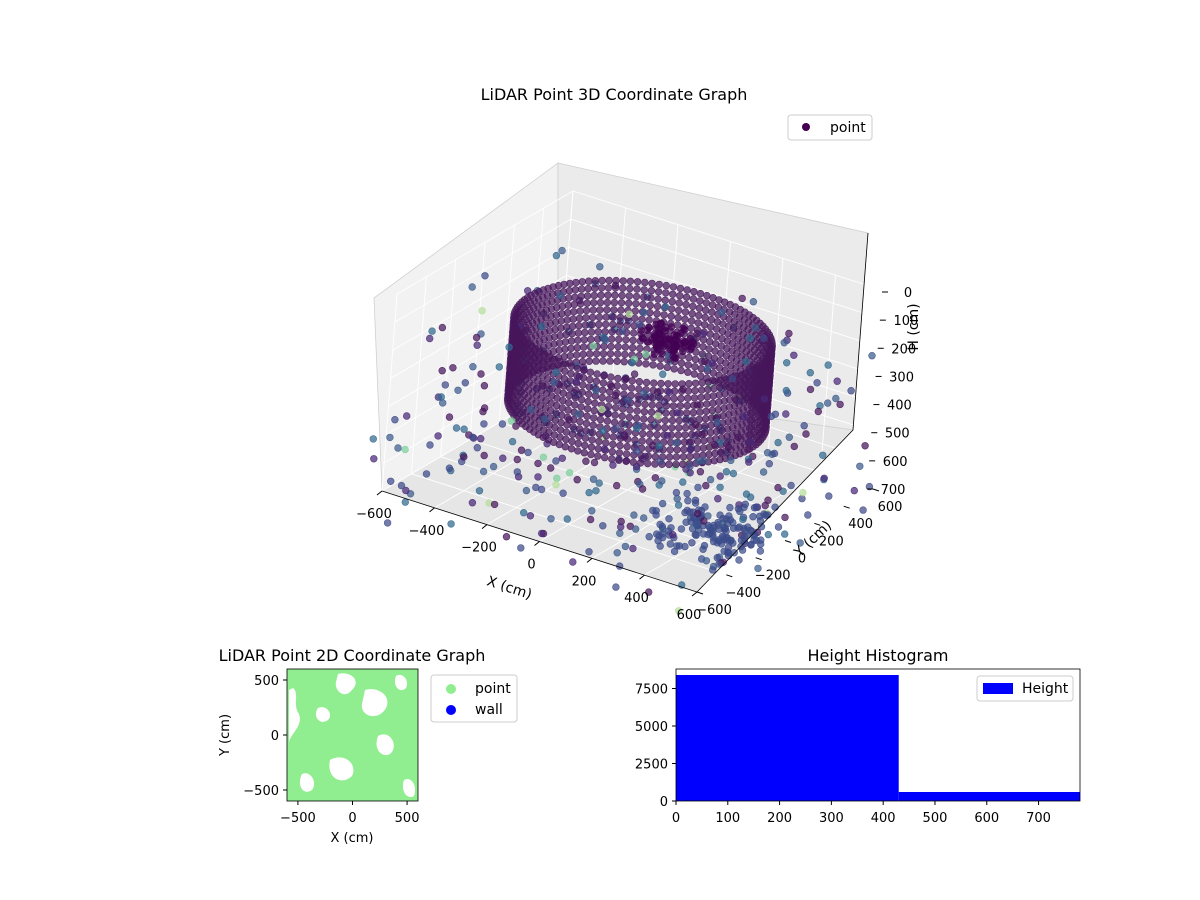 The width and height of the screenshot is (1200, 900). I want to click on x-tick-label: 600, so click(689, 615).